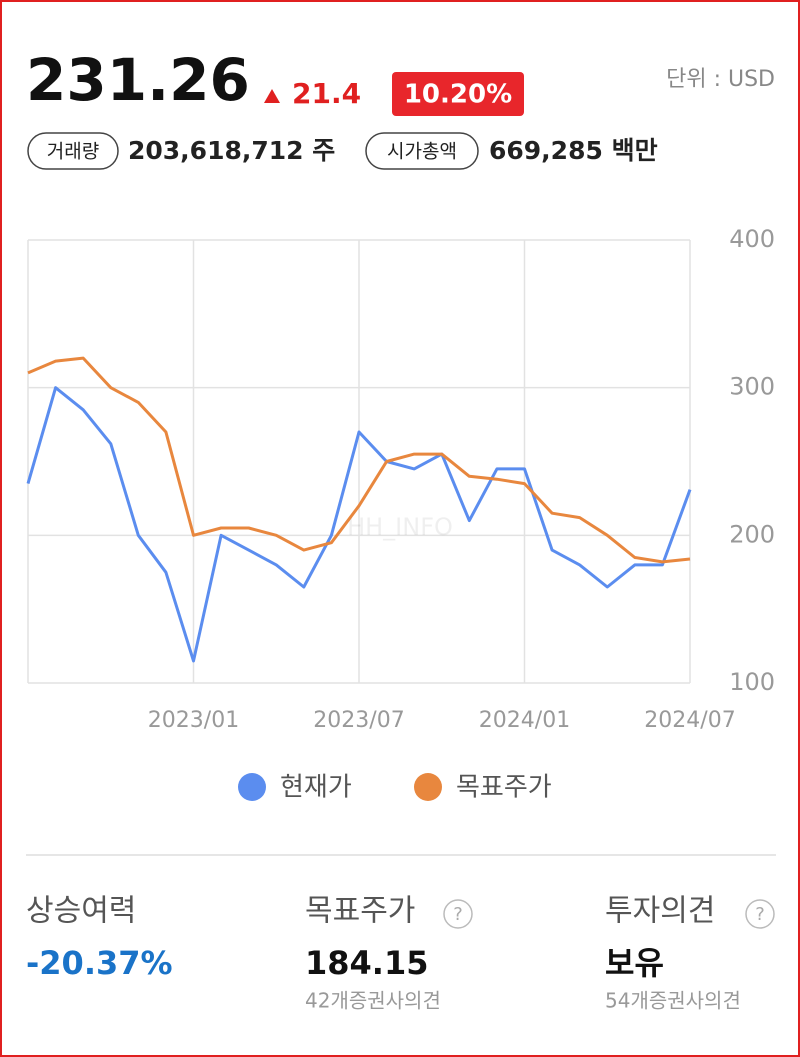  What do you see at coordinates (634, 963) in the screenshot?
I see `summary-value: 보유` at bounding box center [634, 963].